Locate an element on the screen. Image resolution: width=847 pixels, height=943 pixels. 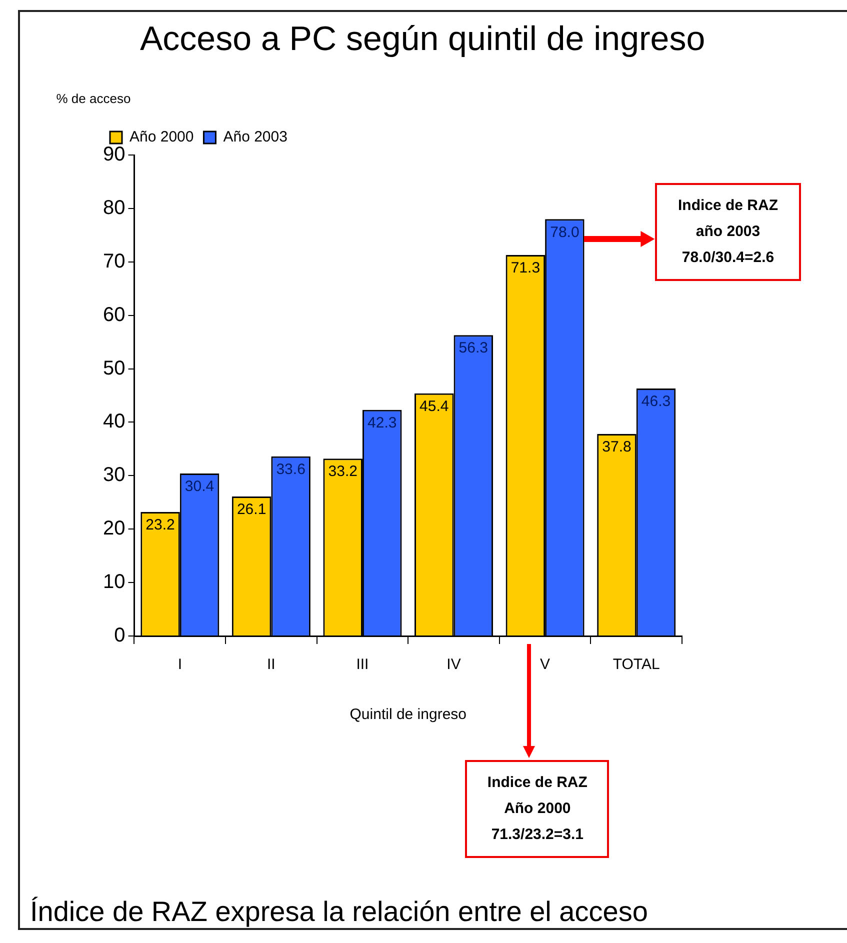
y-tick-label: 60 is located at coordinates (114, 315).